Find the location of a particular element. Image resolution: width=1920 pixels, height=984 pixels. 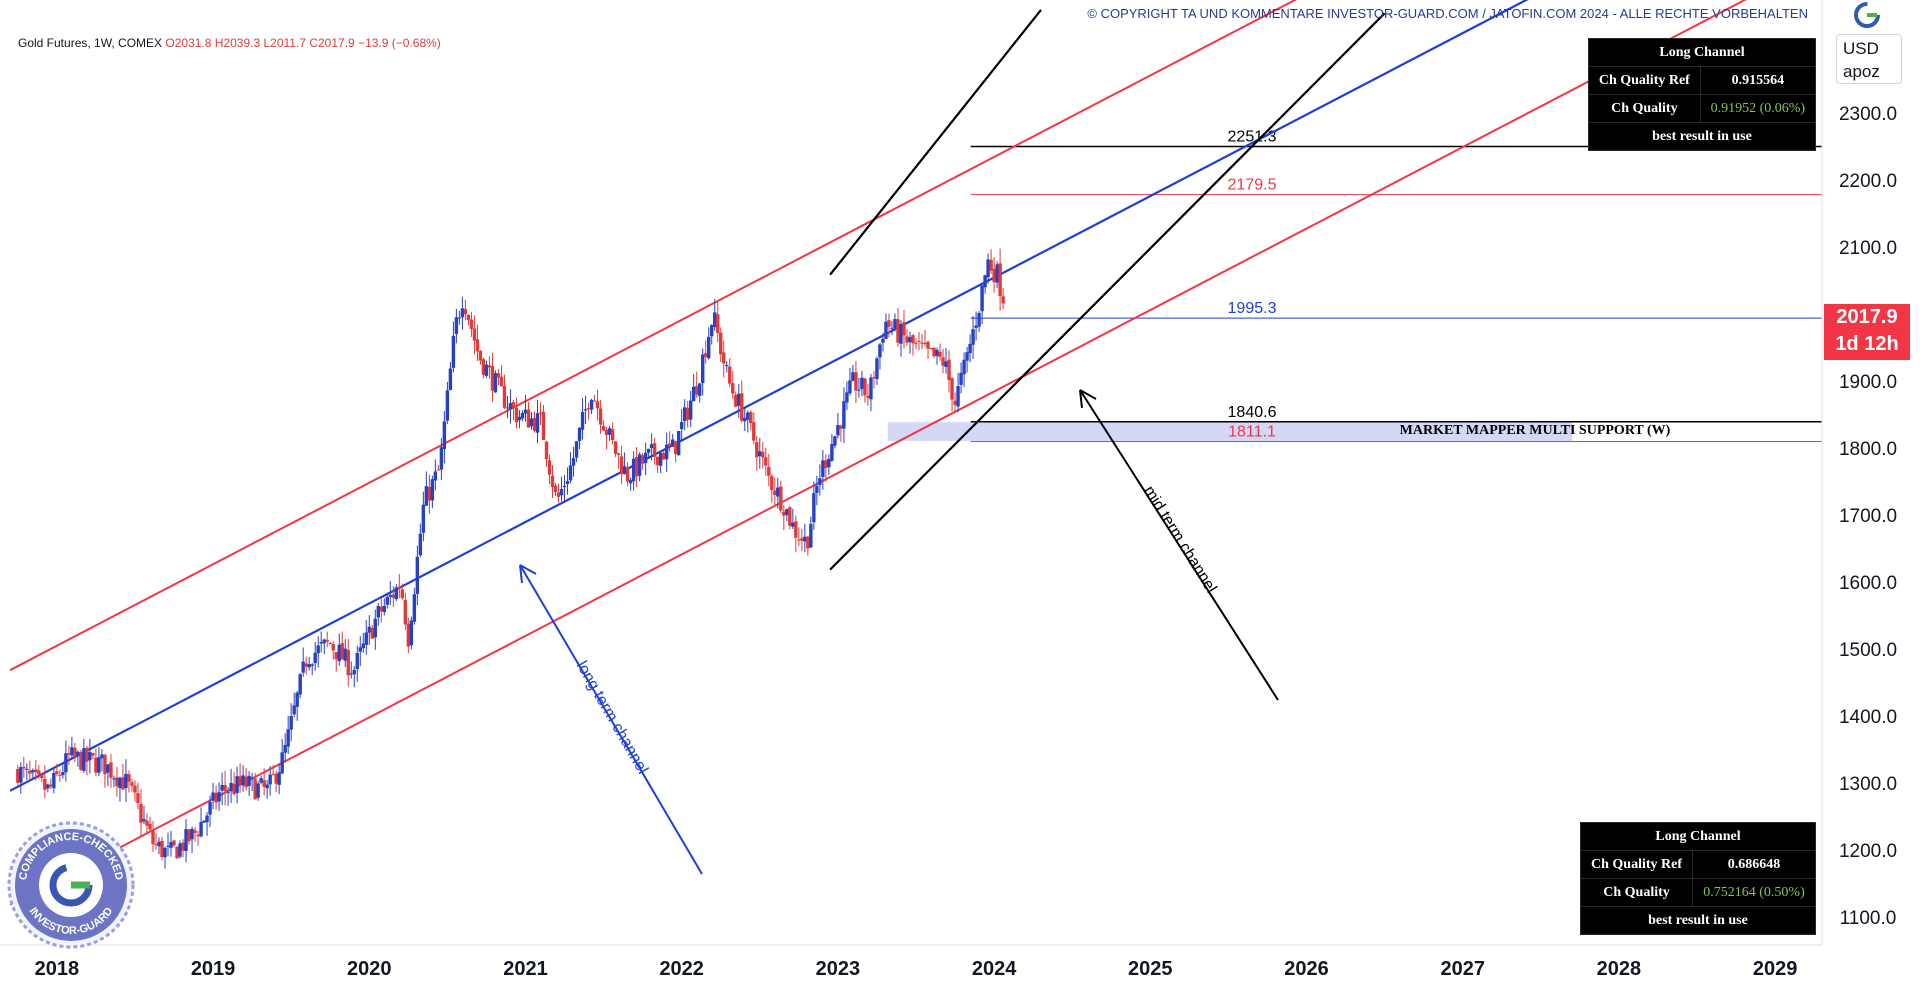

time-tick-label: 2024 is located at coordinates (994, 969).